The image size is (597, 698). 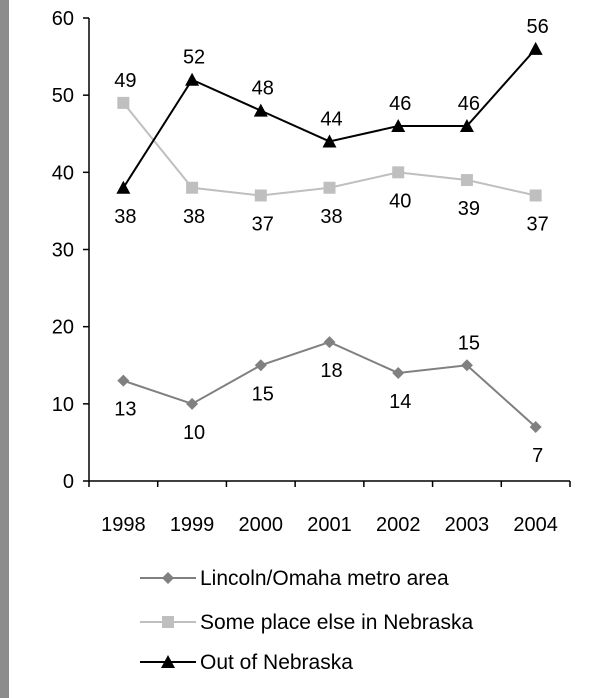 I want to click on x-tick-label: 2003, so click(x=467, y=525).